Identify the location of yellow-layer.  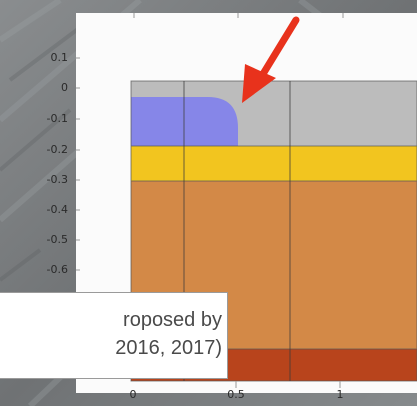
(274, 163).